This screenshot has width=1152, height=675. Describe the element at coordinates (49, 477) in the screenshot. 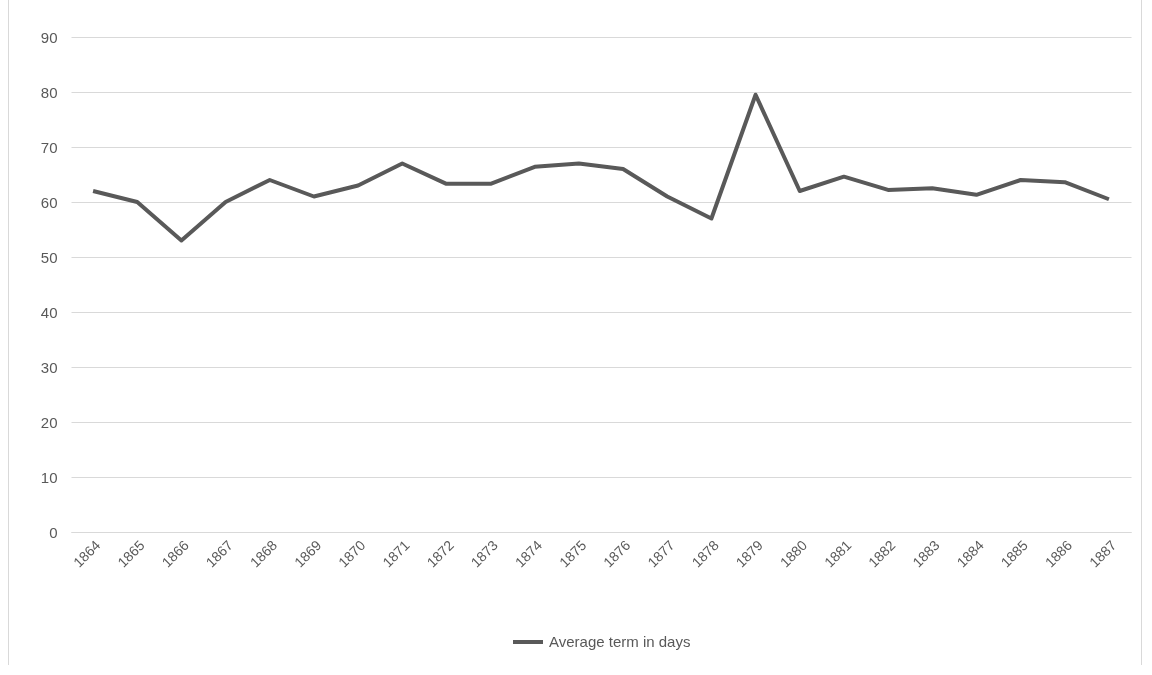

I see `y-tick-label: 10` at that location.